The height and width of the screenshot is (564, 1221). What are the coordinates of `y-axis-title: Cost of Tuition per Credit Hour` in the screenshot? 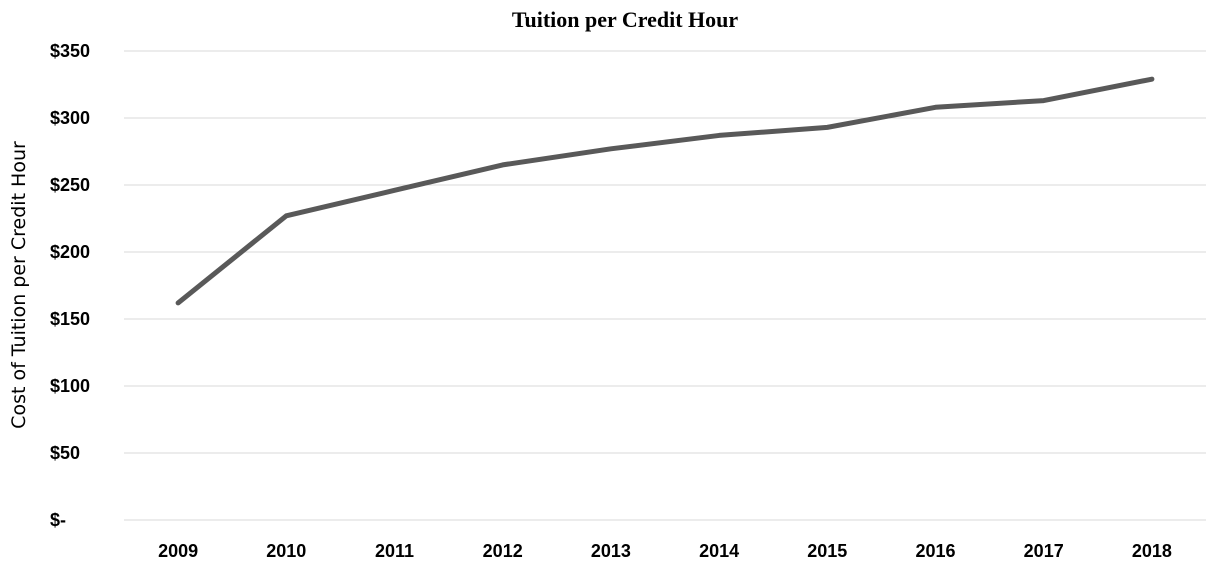 It's located at (19, 285).